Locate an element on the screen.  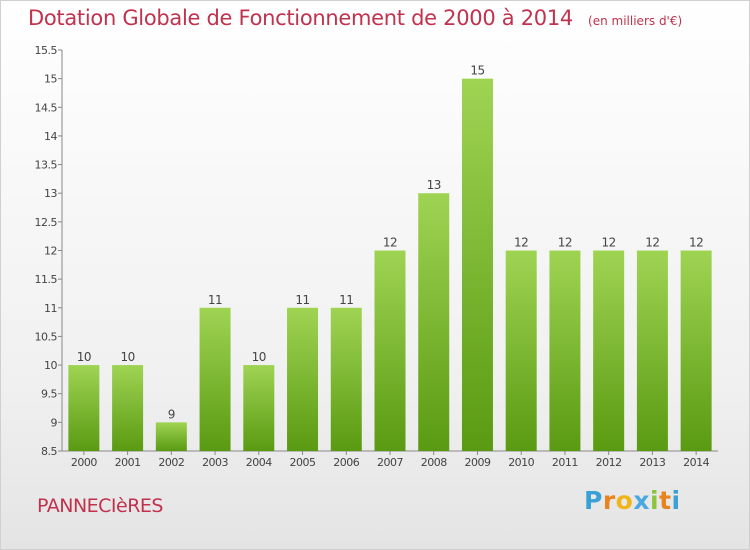
x-tick-label: 2004 is located at coordinates (259, 462).